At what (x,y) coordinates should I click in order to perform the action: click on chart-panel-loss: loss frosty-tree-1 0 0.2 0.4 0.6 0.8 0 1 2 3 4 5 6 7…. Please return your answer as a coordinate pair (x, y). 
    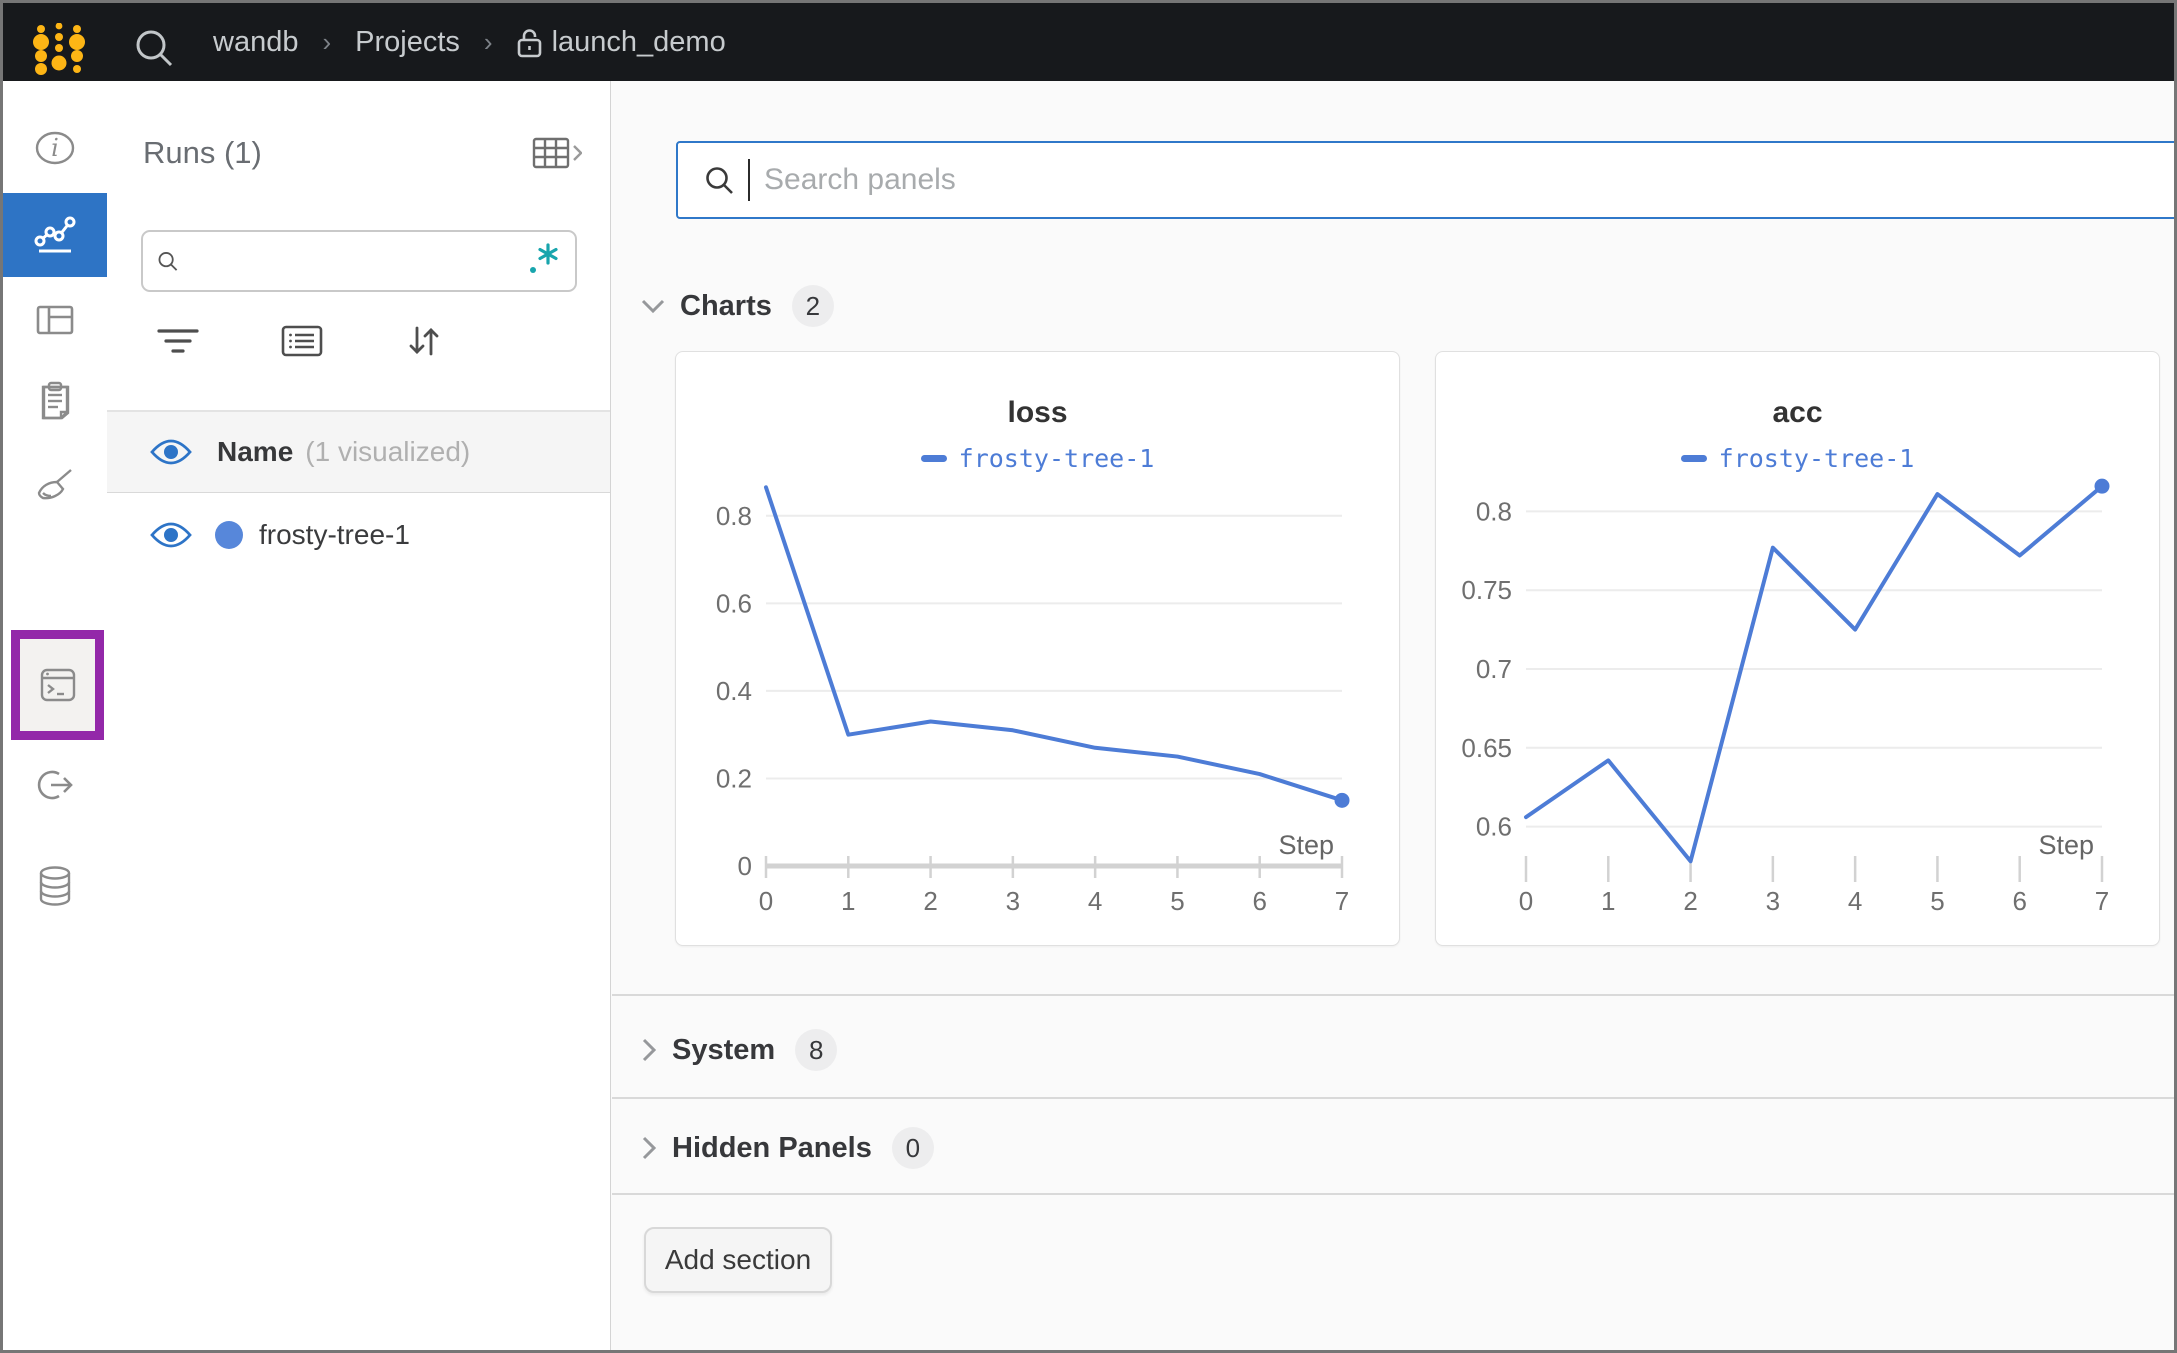
    Looking at the image, I should click on (1037, 648).